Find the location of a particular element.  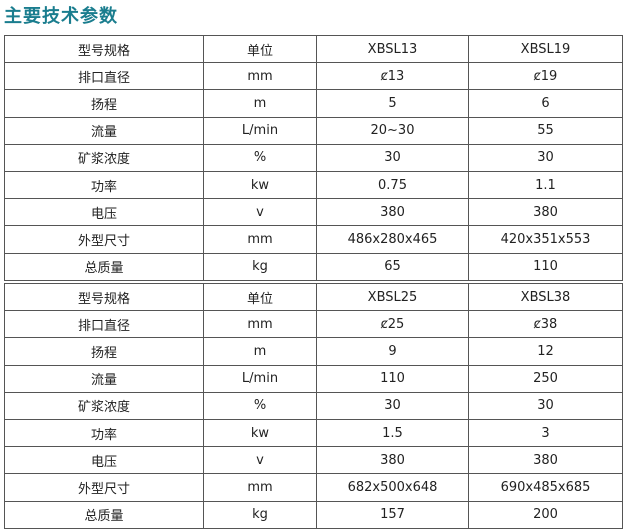

value-cell: 55 is located at coordinates (545, 130).